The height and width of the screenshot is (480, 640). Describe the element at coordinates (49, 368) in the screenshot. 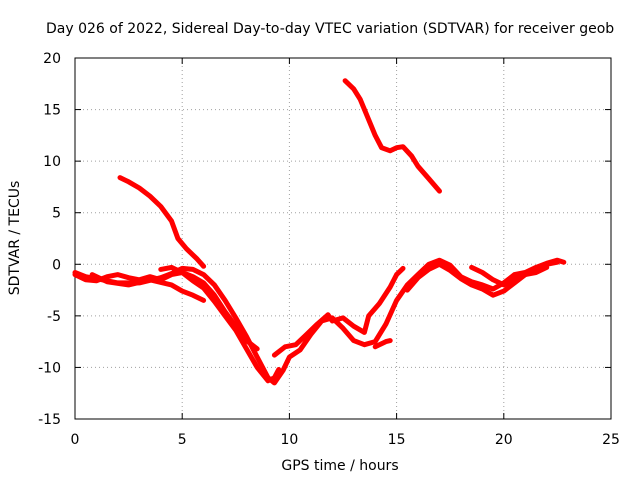

I see `y-tick-label: -10` at that location.